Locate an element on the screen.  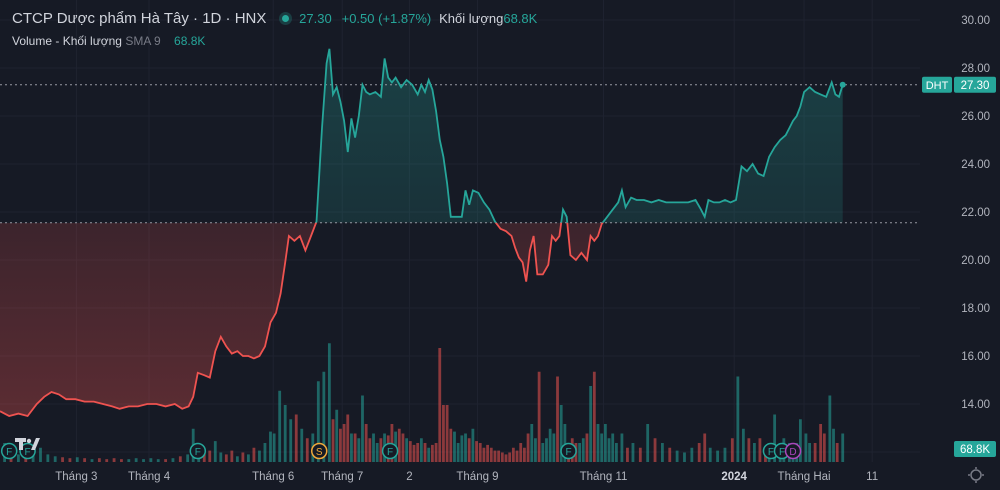
event-marker-label: D is located at coordinates (792, 452).